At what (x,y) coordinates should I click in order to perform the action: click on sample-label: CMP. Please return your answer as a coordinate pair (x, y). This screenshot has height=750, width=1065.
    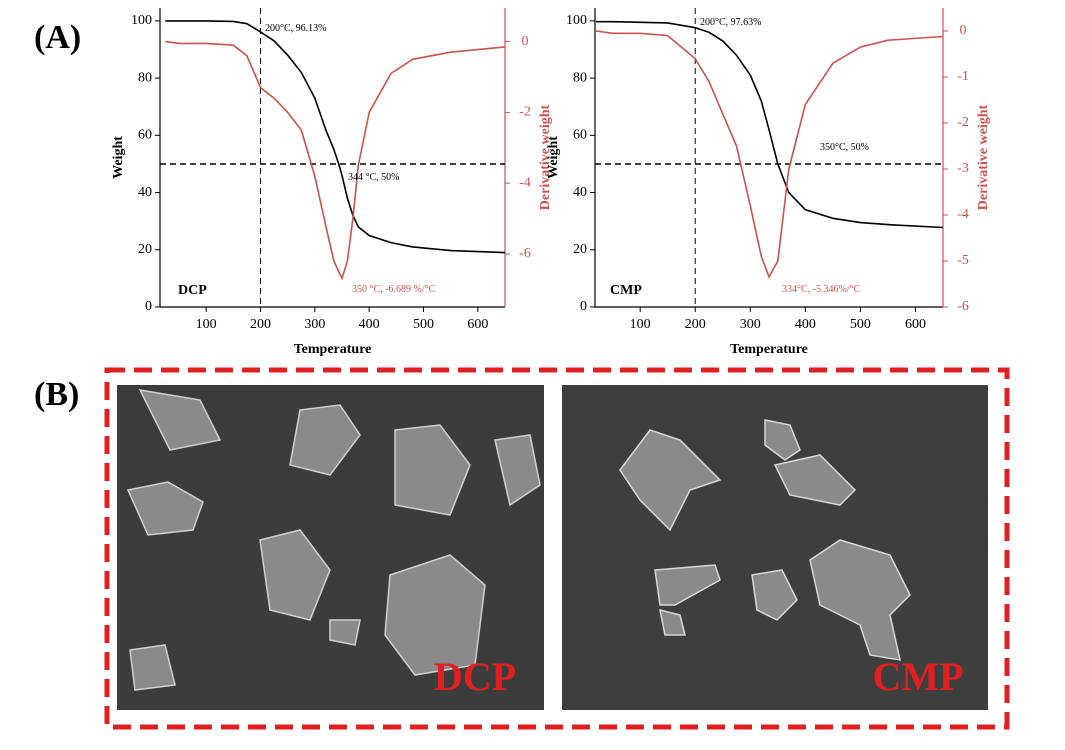
    Looking at the image, I should click on (626, 290).